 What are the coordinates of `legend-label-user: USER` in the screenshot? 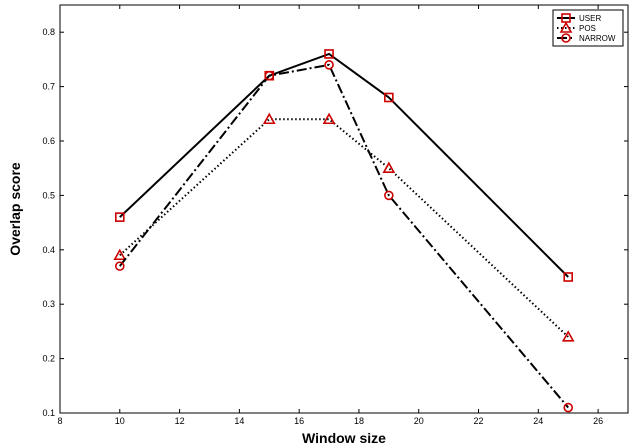 It's located at (590, 18).